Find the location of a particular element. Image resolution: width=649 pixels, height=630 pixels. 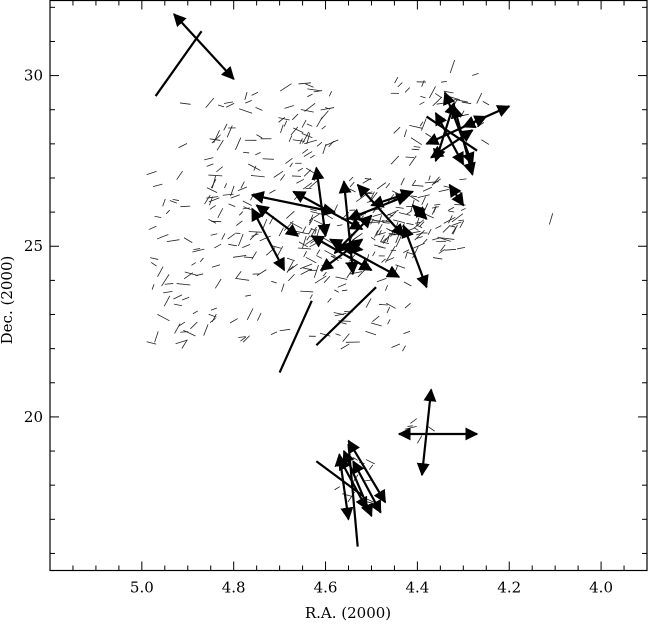

vector-line is located at coordinates (451, 133).